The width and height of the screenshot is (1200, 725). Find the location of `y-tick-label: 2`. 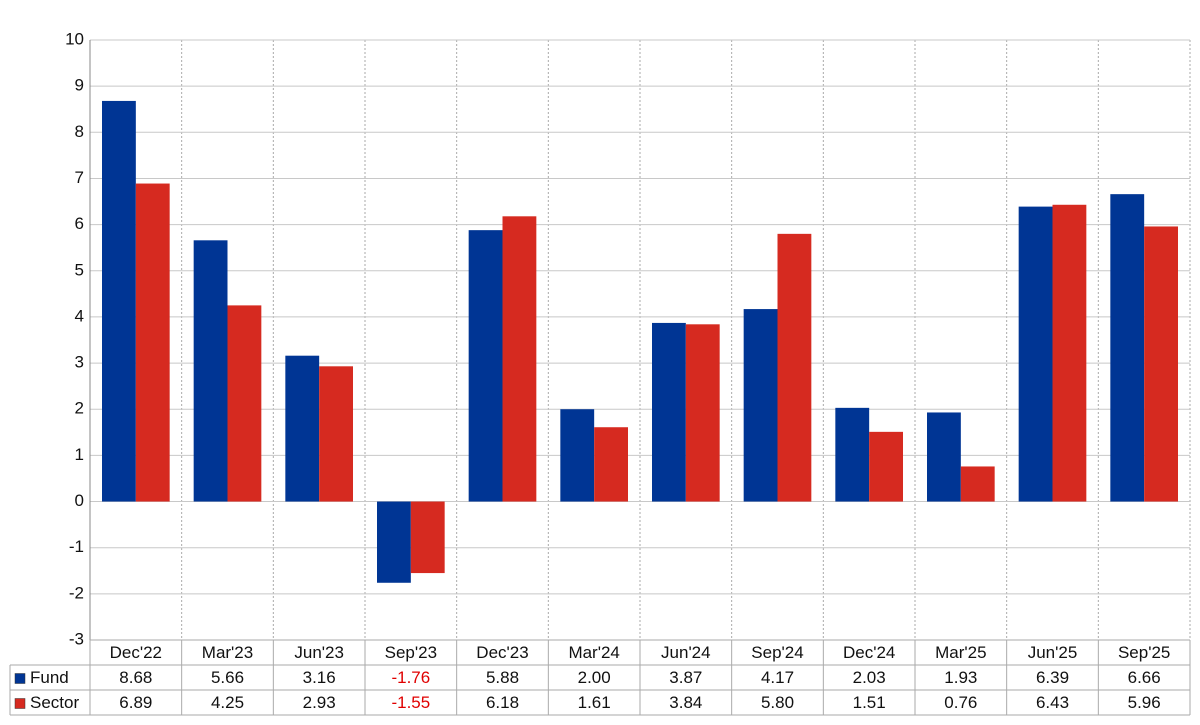

y-tick-label: 2 is located at coordinates (79, 408).